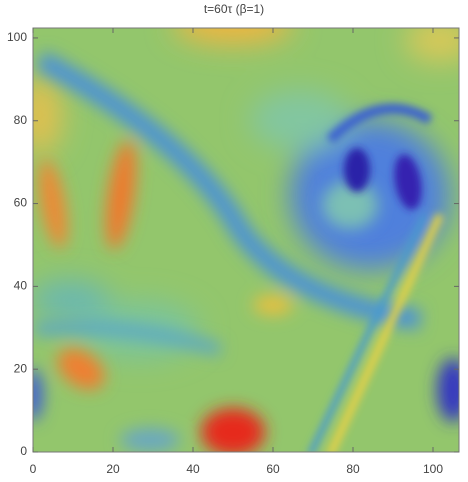 The image size is (468, 482). I want to click on x-tick-label: 60, so click(273, 469).